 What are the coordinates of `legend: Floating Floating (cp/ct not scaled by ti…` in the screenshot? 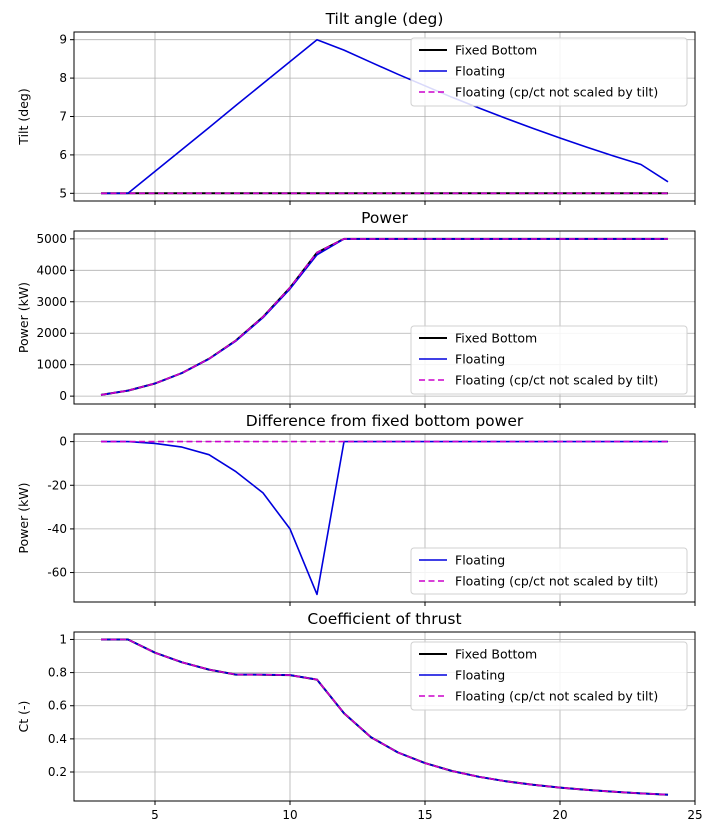 It's located at (549, 571).